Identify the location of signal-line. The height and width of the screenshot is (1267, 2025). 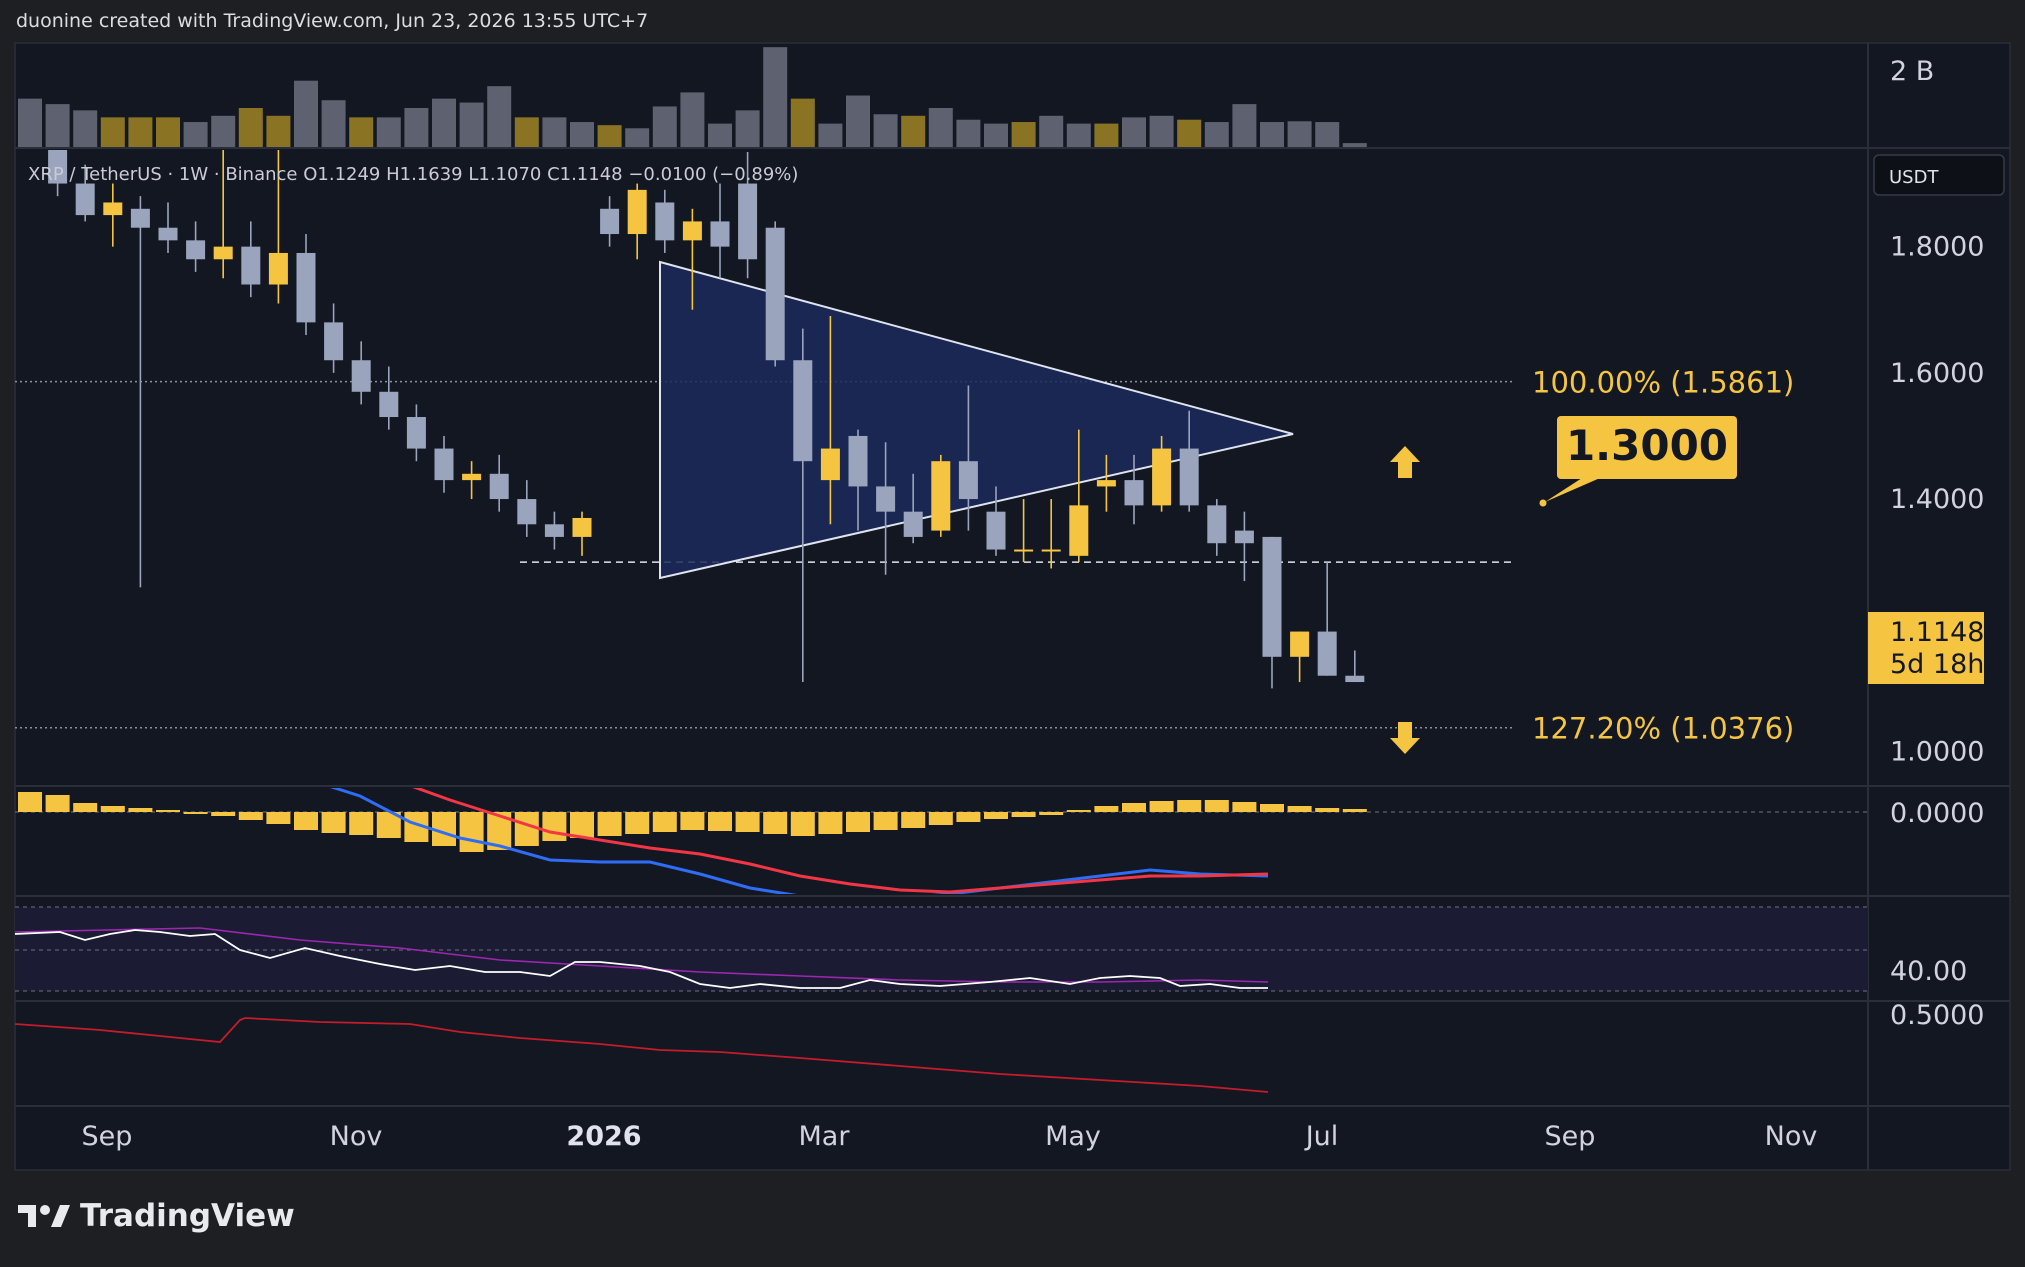
(840, 841).